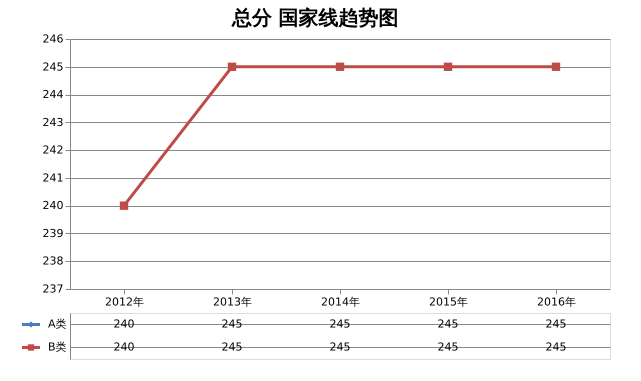 The image size is (641, 381). I want to click on data-label: 240, so click(124, 347).